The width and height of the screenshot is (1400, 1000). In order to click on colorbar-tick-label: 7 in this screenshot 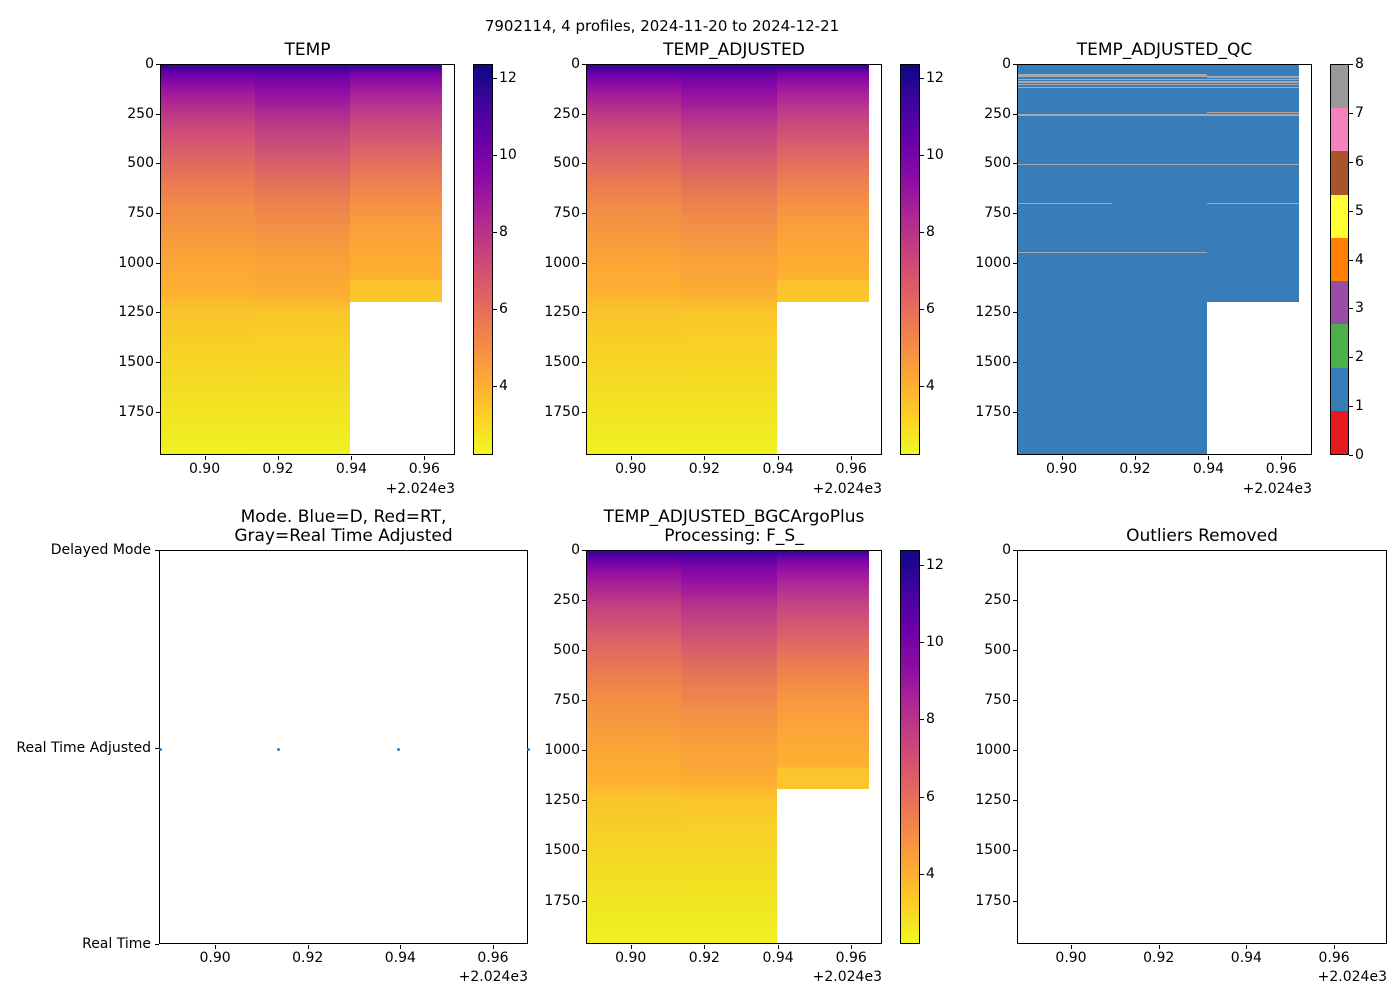, I will do `click(1359, 112)`.